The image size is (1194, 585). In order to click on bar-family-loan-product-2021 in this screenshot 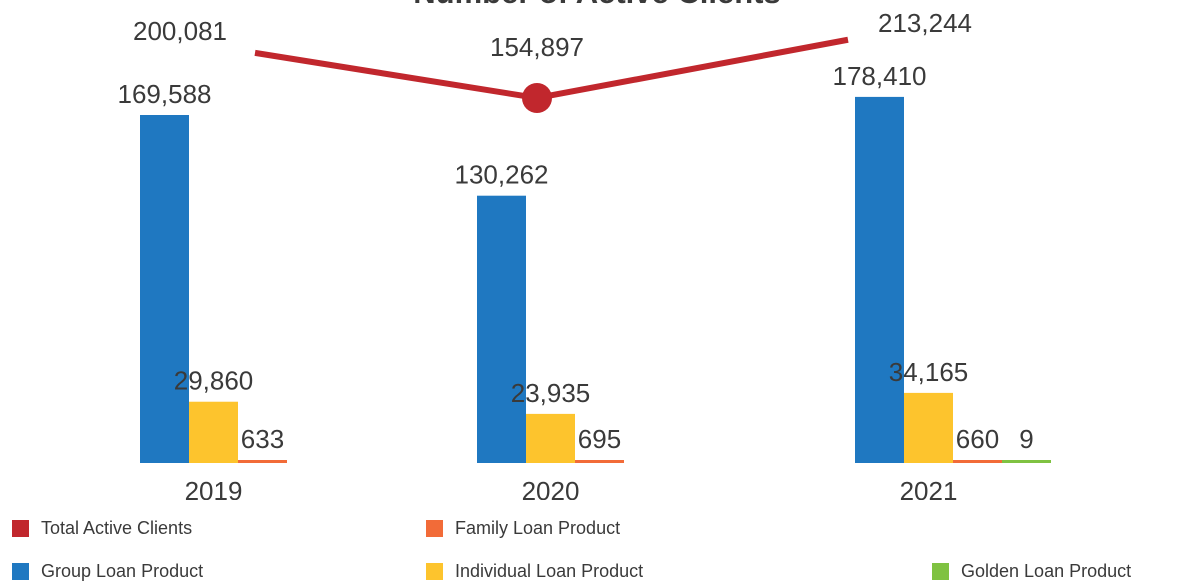, I will do `click(977, 461)`.